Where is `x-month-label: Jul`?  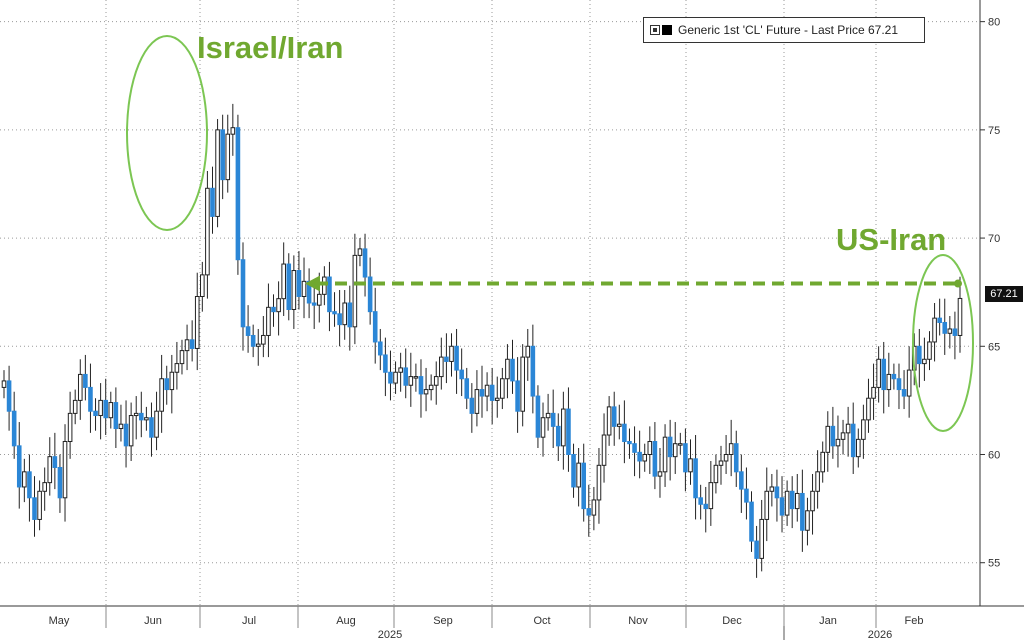
x-month-label: Jul is located at coordinates (249, 621).